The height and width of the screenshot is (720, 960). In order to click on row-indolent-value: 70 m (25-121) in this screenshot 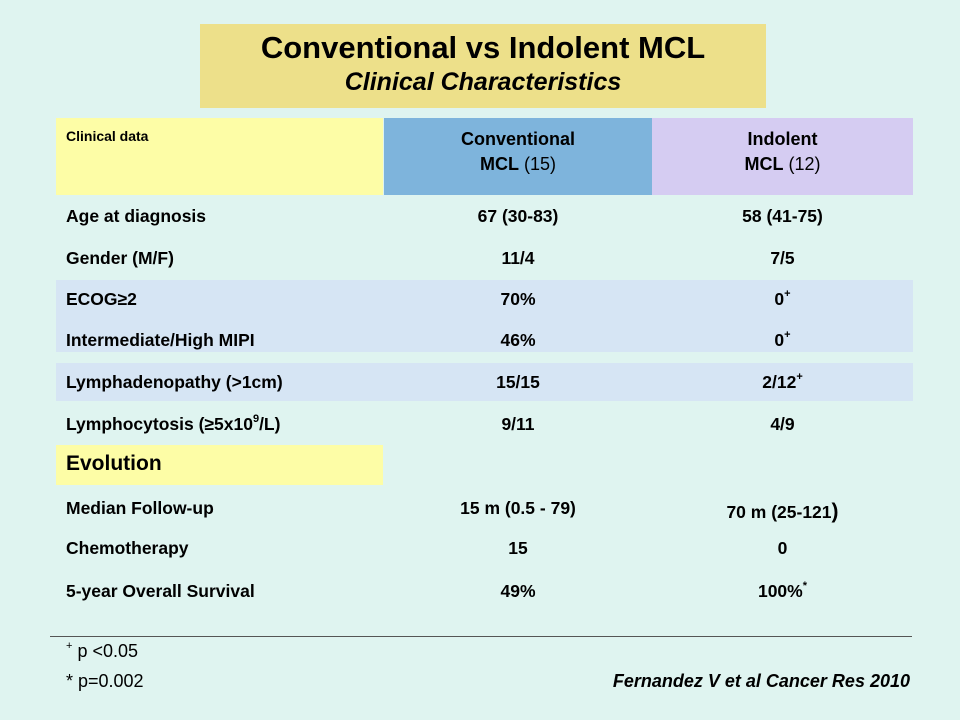, I will do `click(782, 511)`.